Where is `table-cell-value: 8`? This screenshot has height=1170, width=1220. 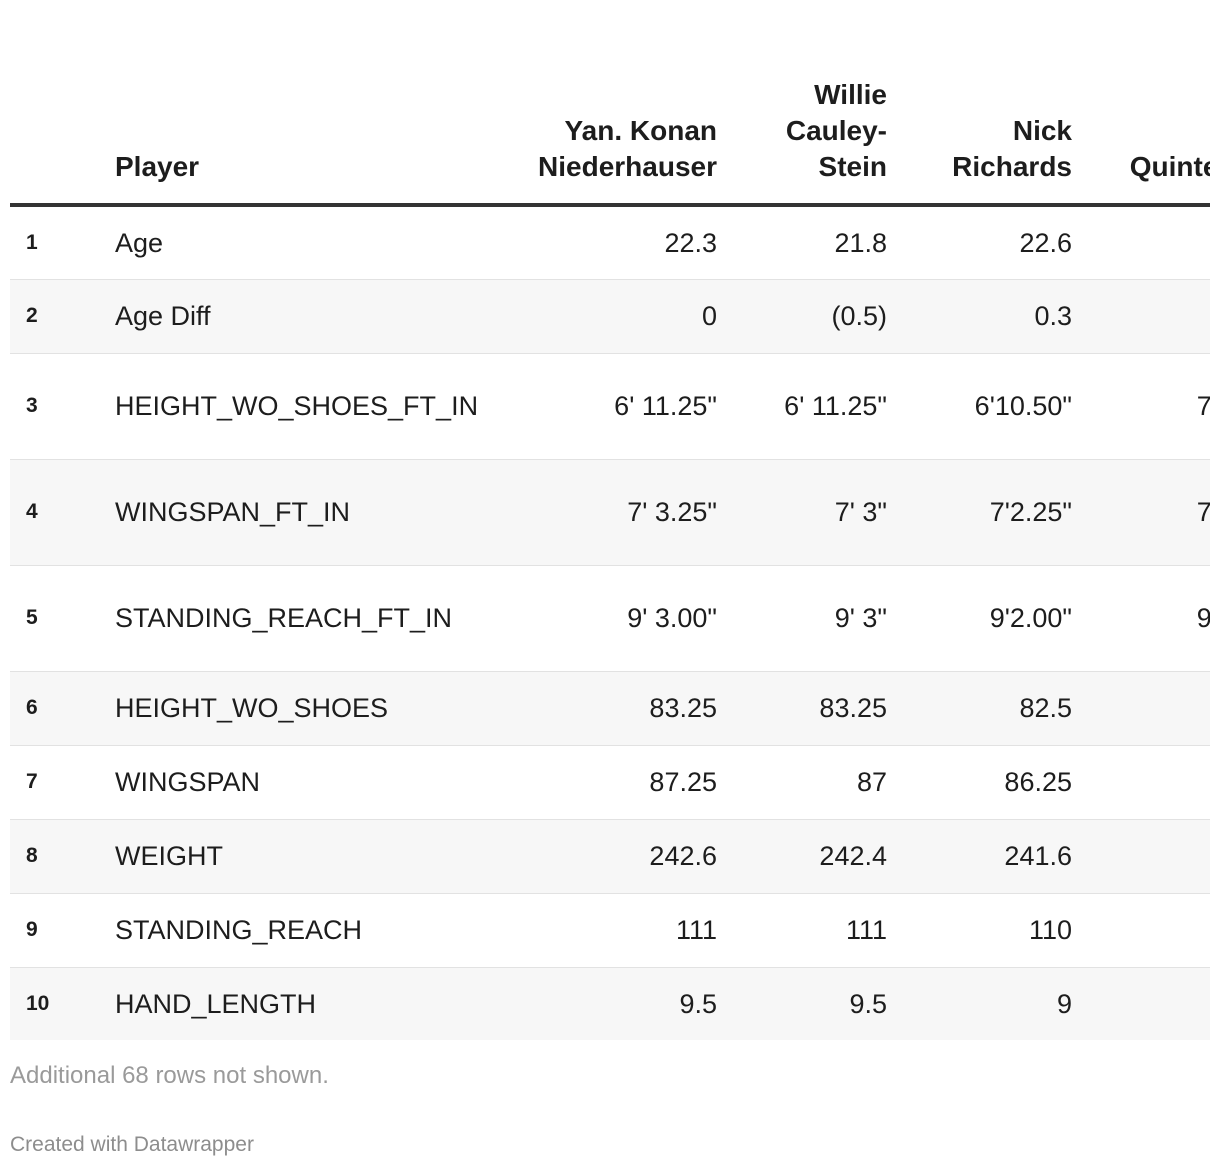 table-cell-value: 8 is located at coordinates (1145, 708).